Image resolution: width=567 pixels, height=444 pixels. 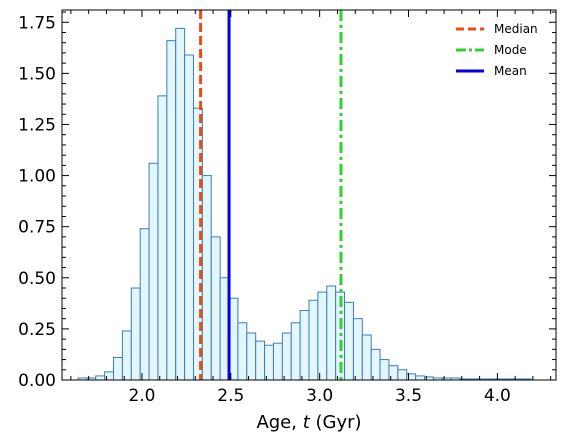 I want to click on y-tick-label: 0.00, so click(x=37, y=381).